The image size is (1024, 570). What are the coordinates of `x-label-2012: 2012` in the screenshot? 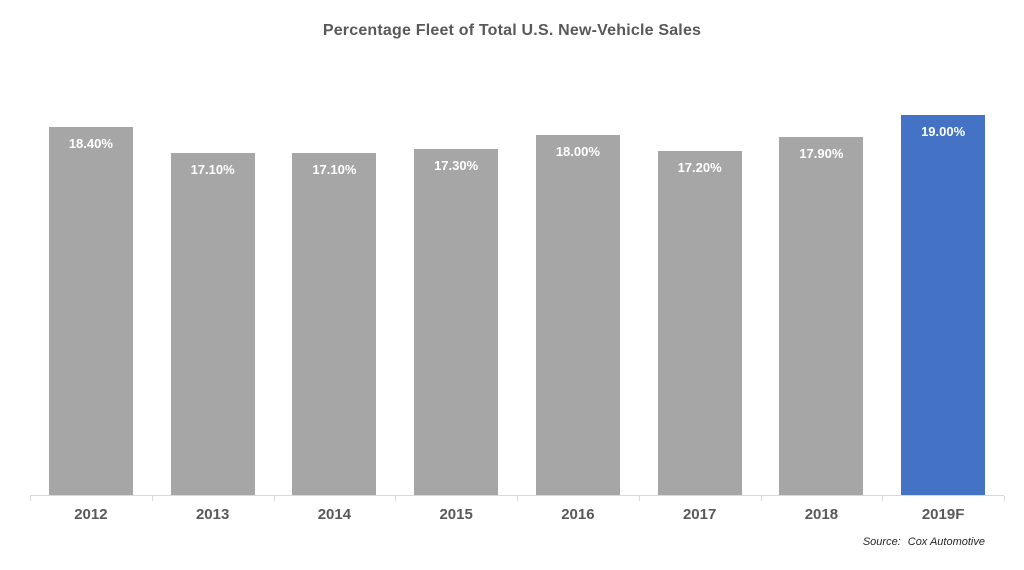 It's located at (91, 514).